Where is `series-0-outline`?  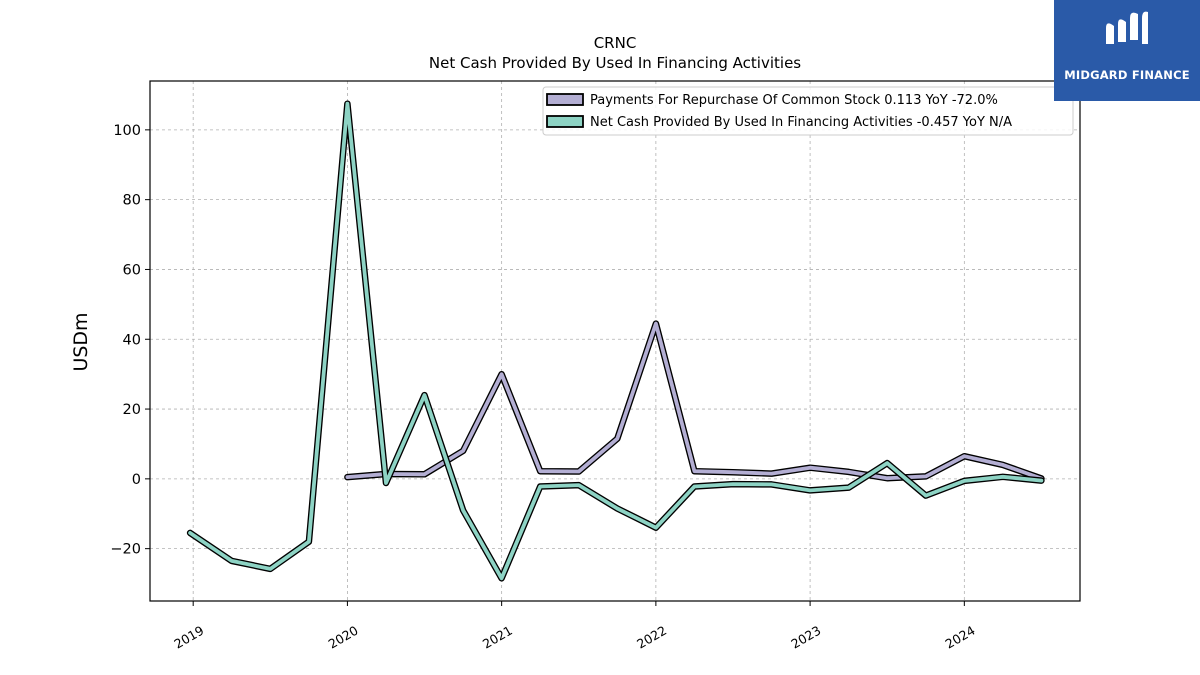 series-0-outline is located at coordinates (694, 401).